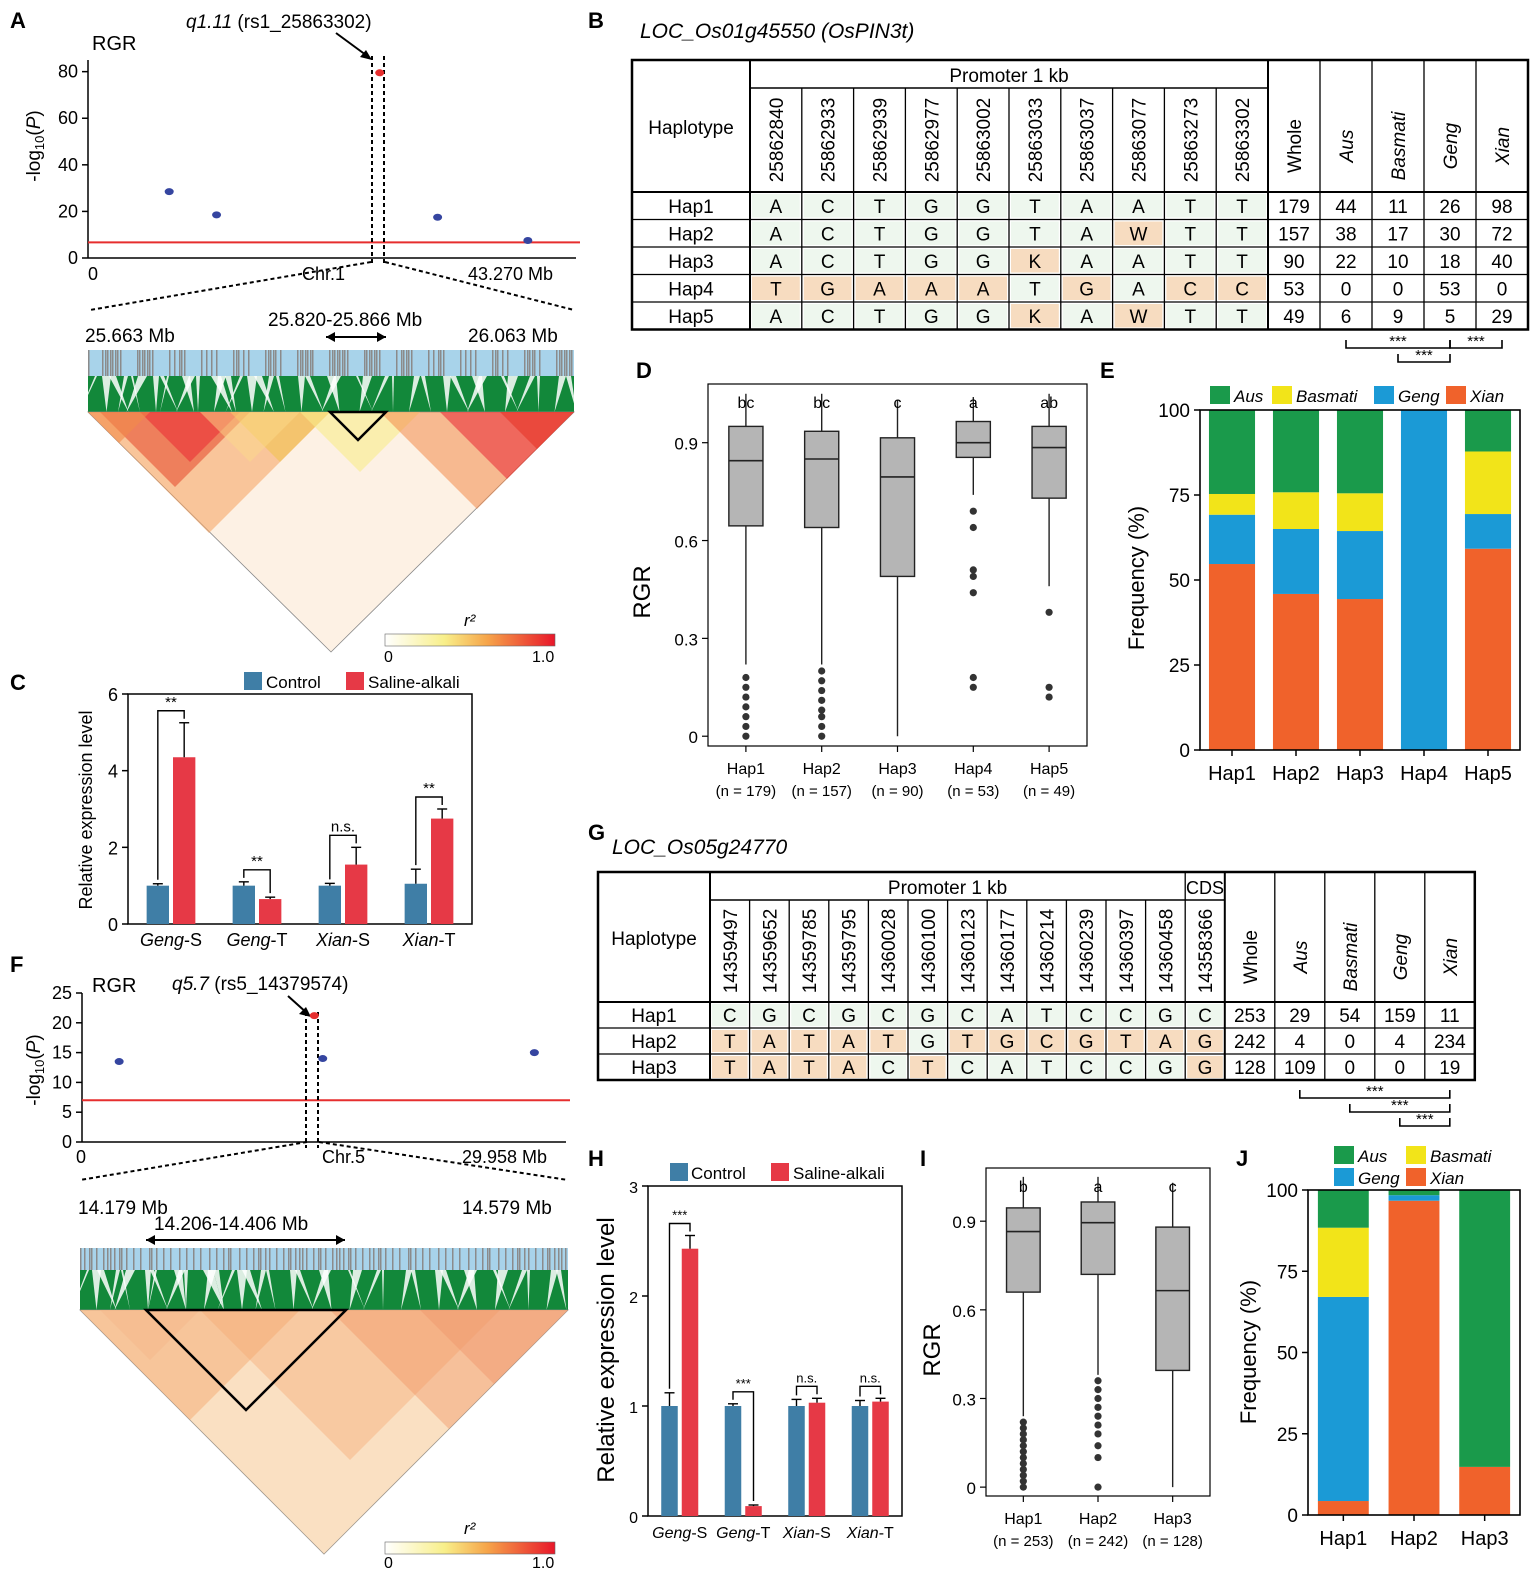  Describe the element at coordinates (679, 1533) in the screenshot. I see `plotH-category-0: Geng-S` at that location.